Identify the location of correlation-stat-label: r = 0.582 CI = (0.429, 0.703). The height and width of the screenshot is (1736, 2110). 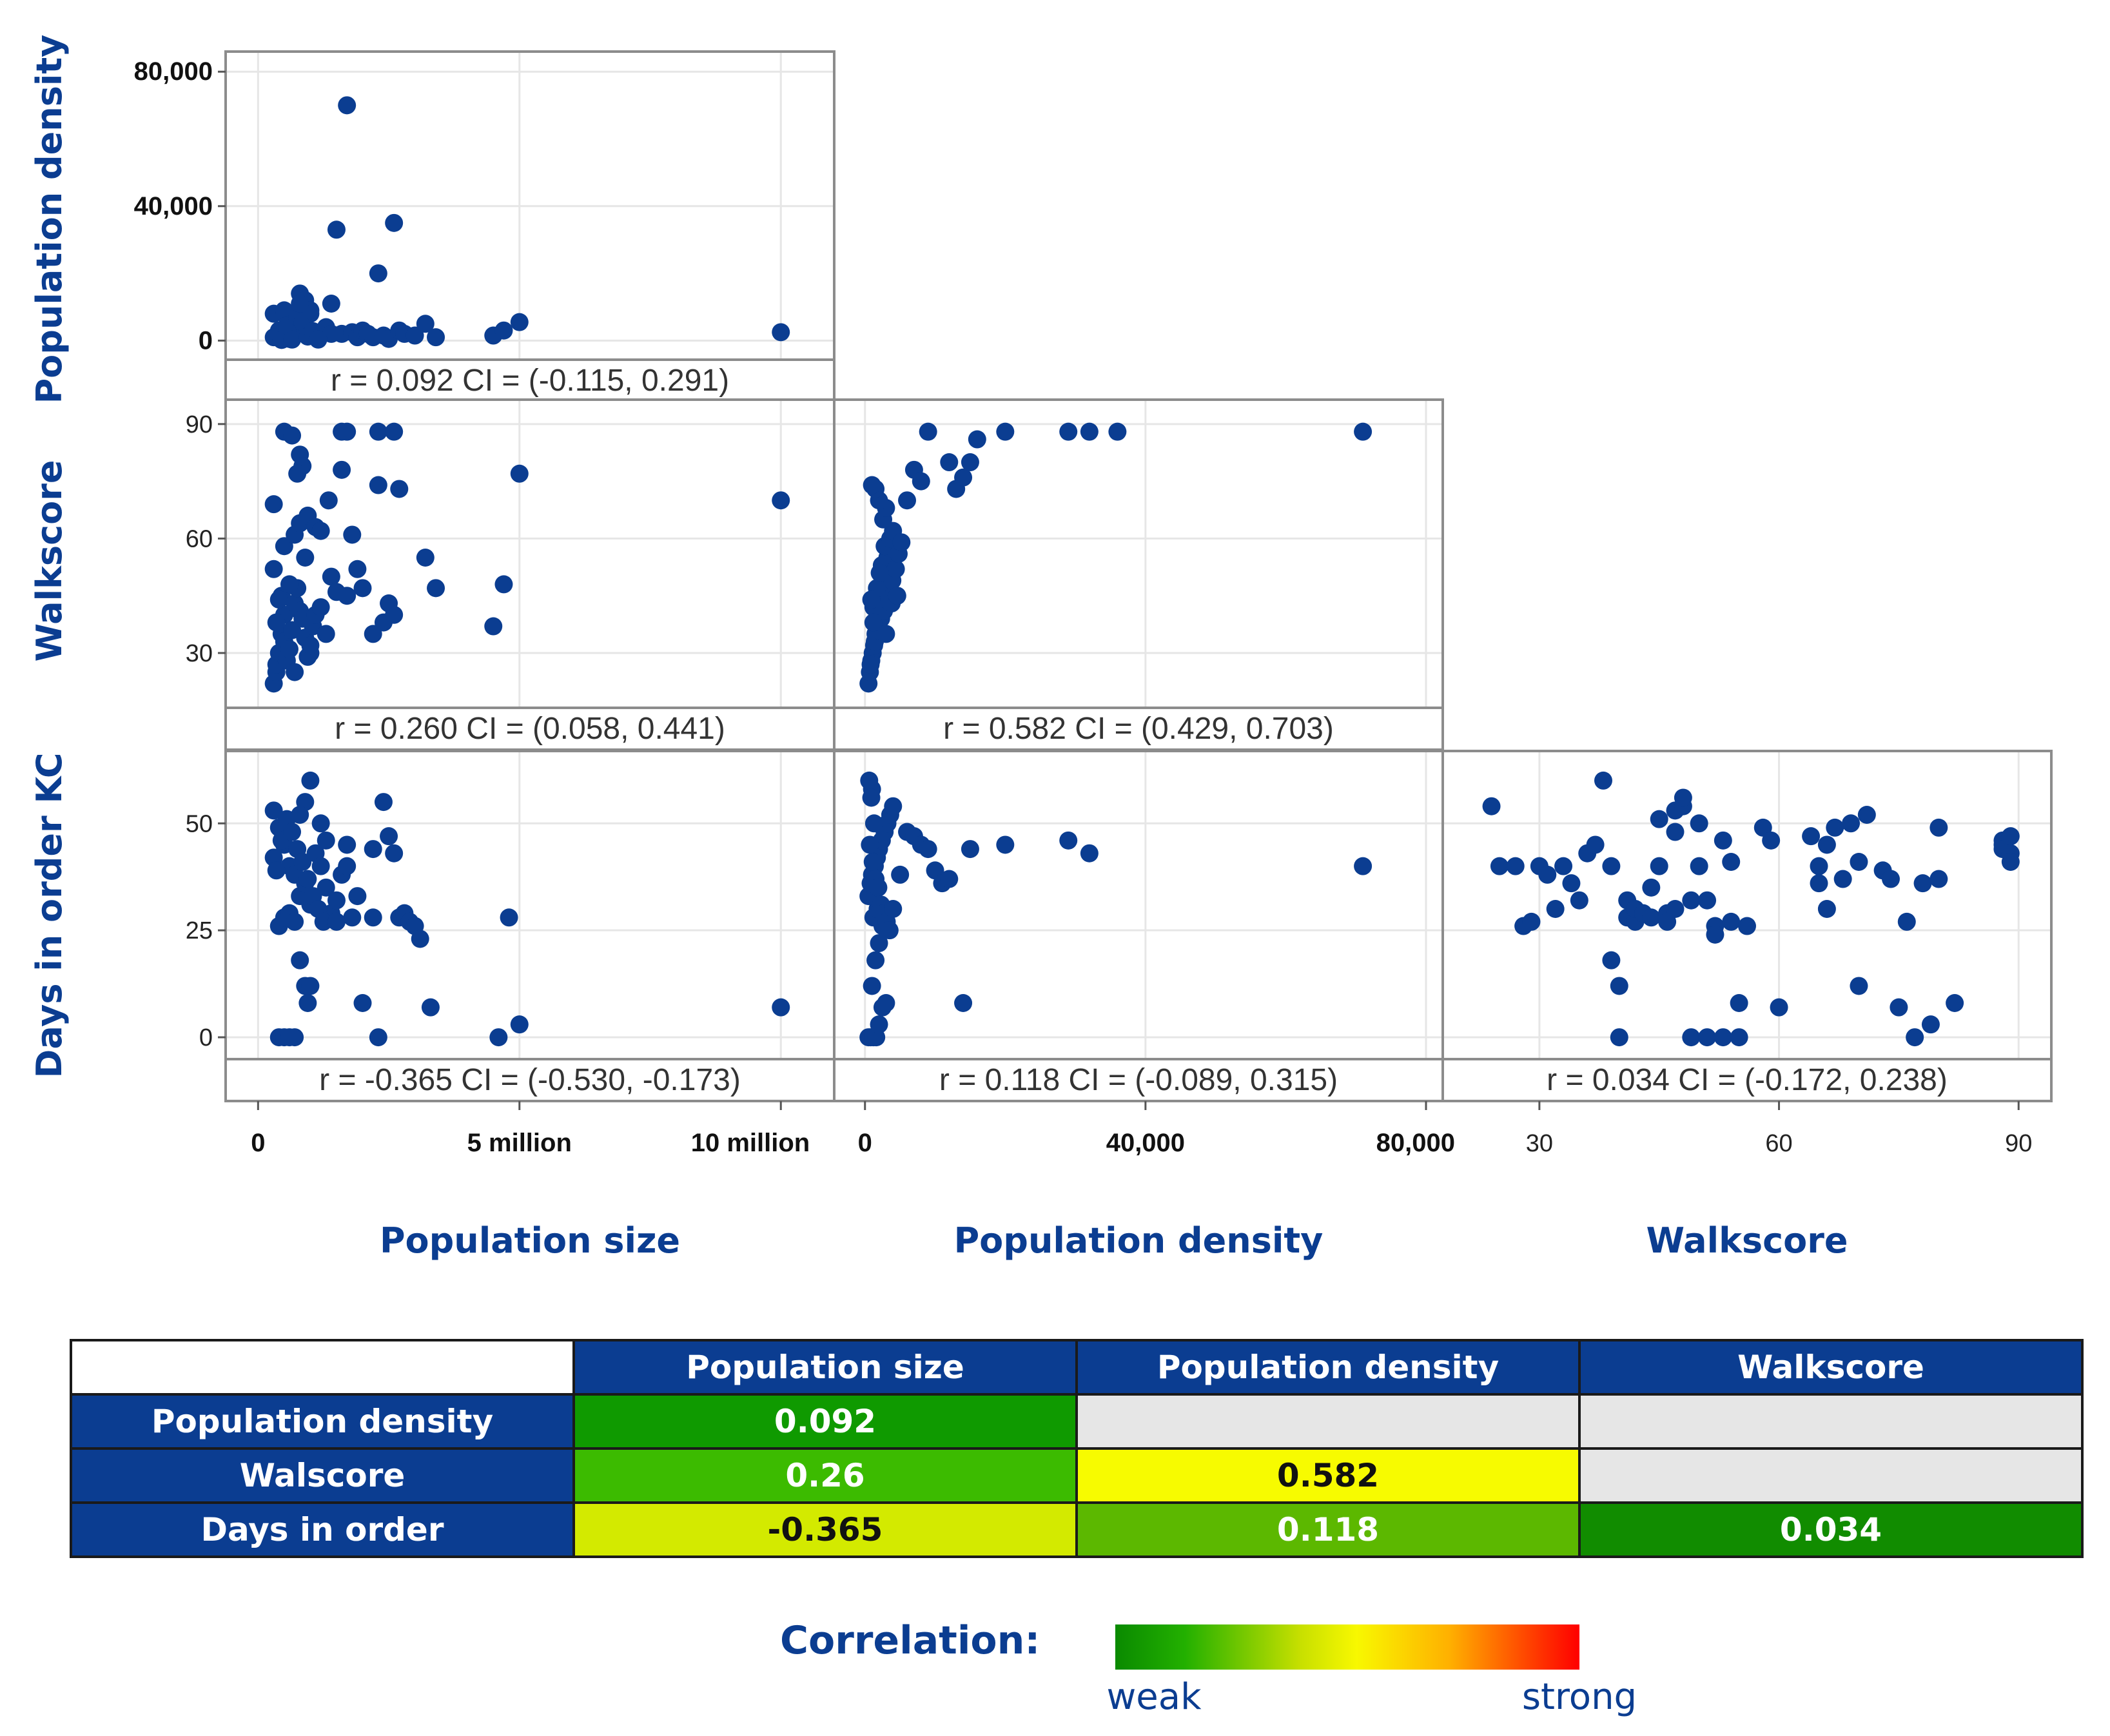
(1138, 729).